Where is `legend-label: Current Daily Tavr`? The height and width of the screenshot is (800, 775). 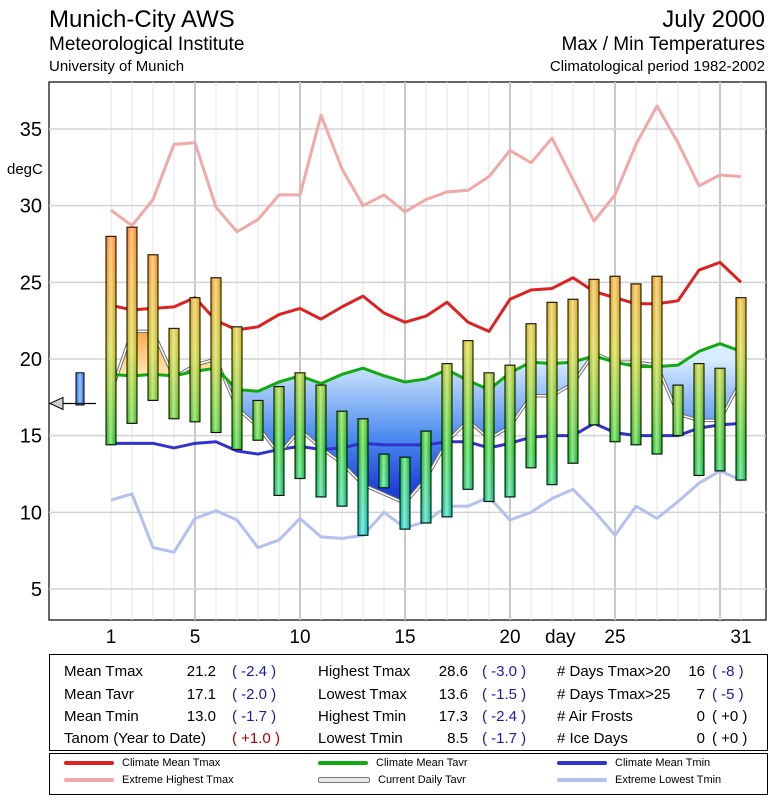 legend-label: Current Daily Tavr is located at coordinates (422, 780).